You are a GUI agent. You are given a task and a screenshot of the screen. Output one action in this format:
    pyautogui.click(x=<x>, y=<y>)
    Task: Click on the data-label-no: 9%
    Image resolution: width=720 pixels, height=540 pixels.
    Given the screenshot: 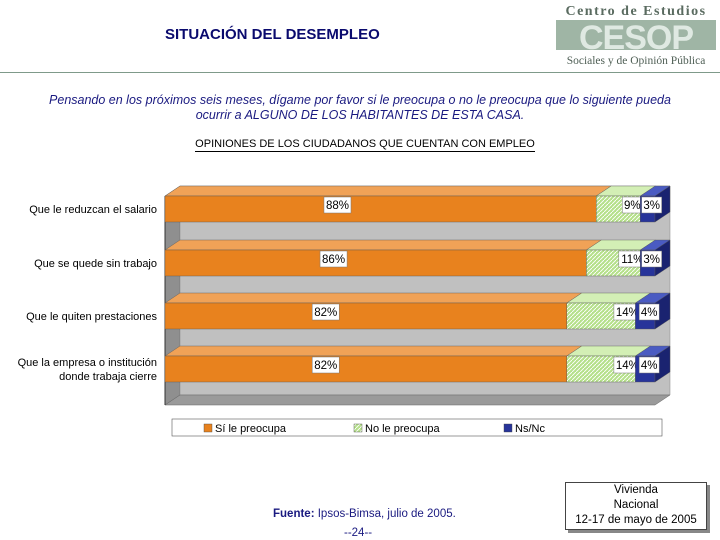 What is the action you would take?
    pyautogui.click(x=632, y=205)
    